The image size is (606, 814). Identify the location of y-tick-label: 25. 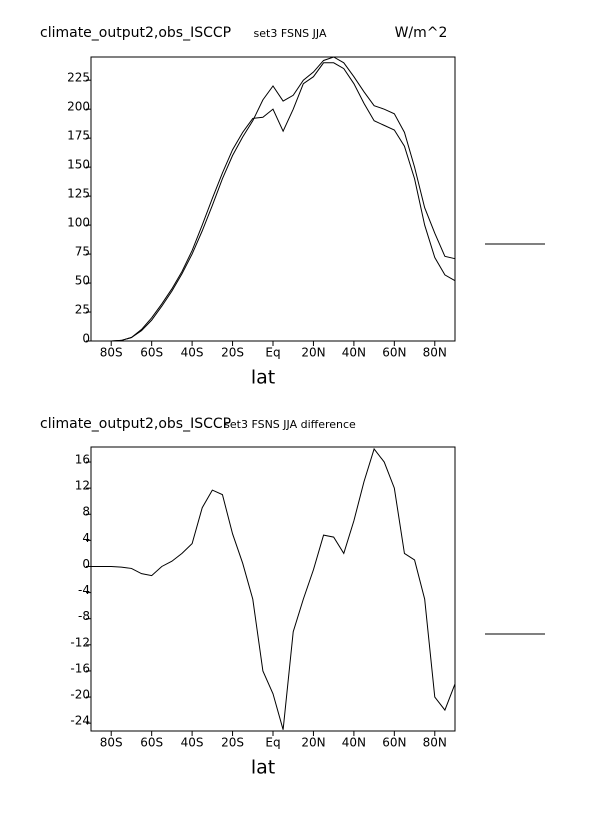
(82, 310).